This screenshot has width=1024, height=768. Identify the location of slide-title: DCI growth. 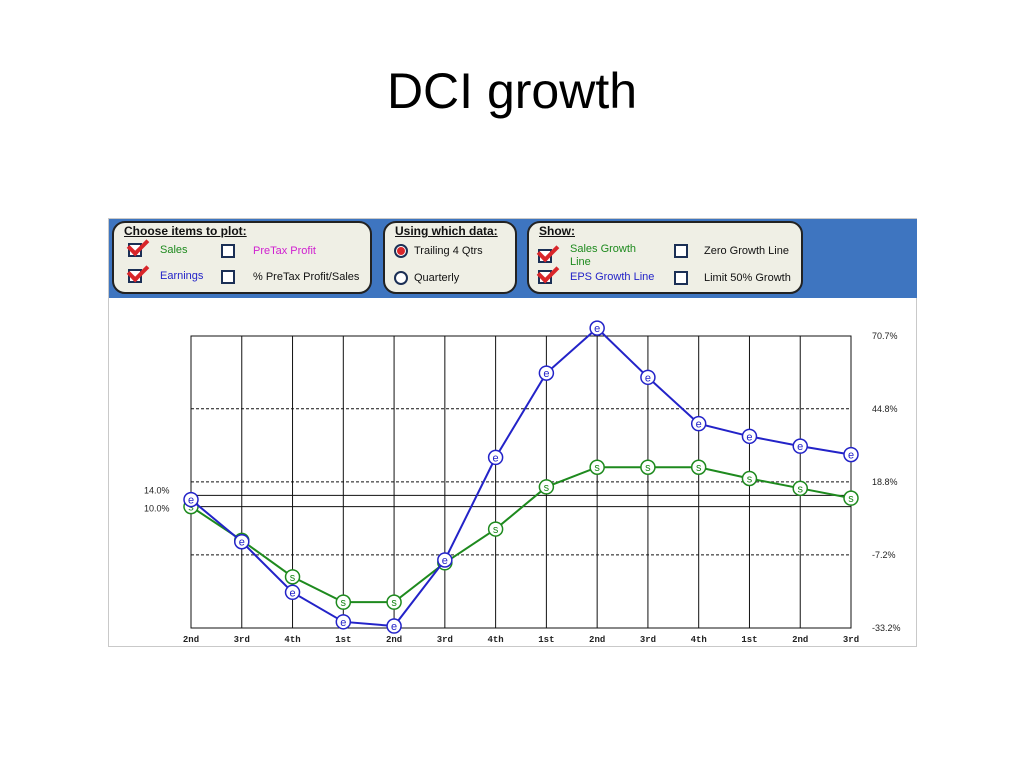
(512, 91).